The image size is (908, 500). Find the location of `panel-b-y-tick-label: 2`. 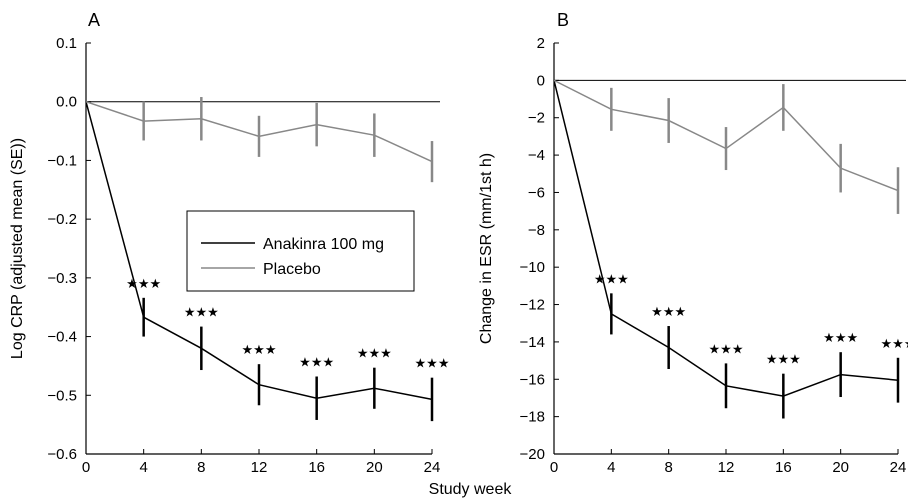

panel-b-y-tick-label: 2 is located at coordinates (541, 43).